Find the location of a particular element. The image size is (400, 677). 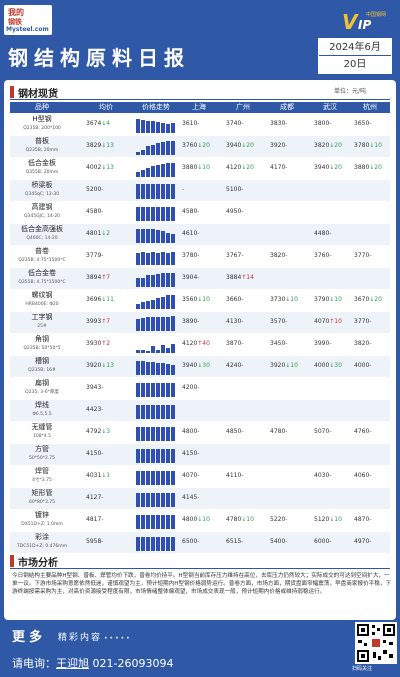

price-chengdu: 5220- is located at coordinates (278, 519).